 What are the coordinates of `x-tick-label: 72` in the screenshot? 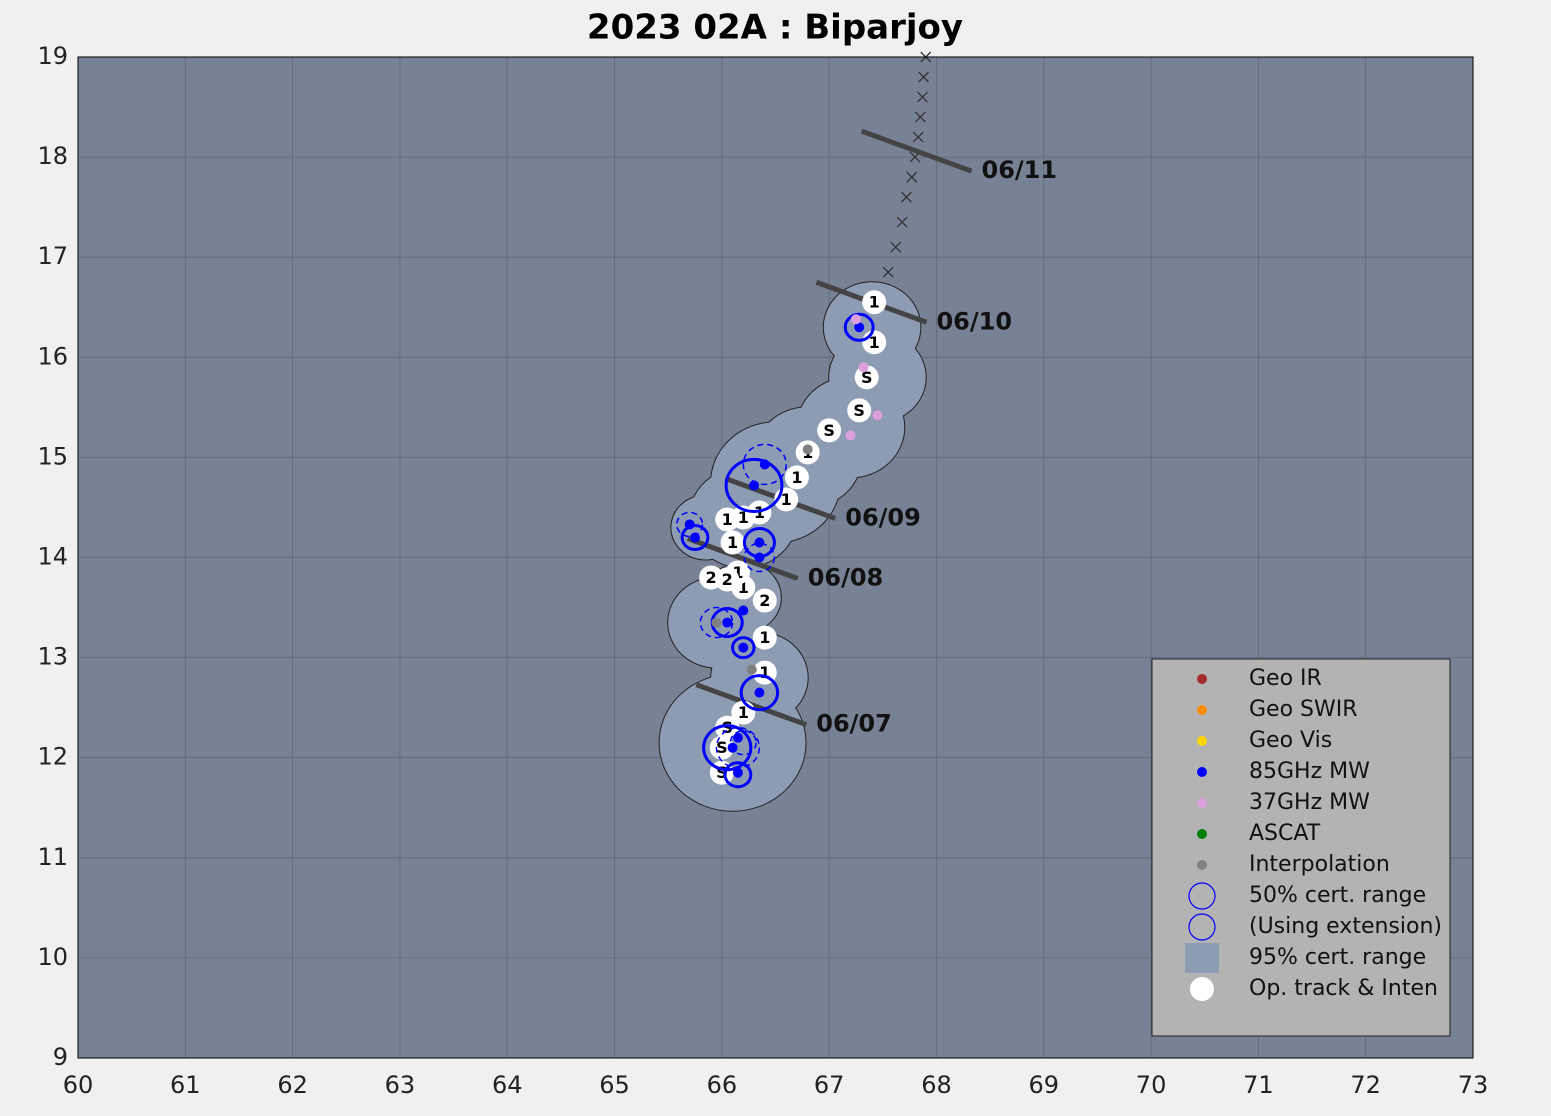 It's located at (1365, 1085).